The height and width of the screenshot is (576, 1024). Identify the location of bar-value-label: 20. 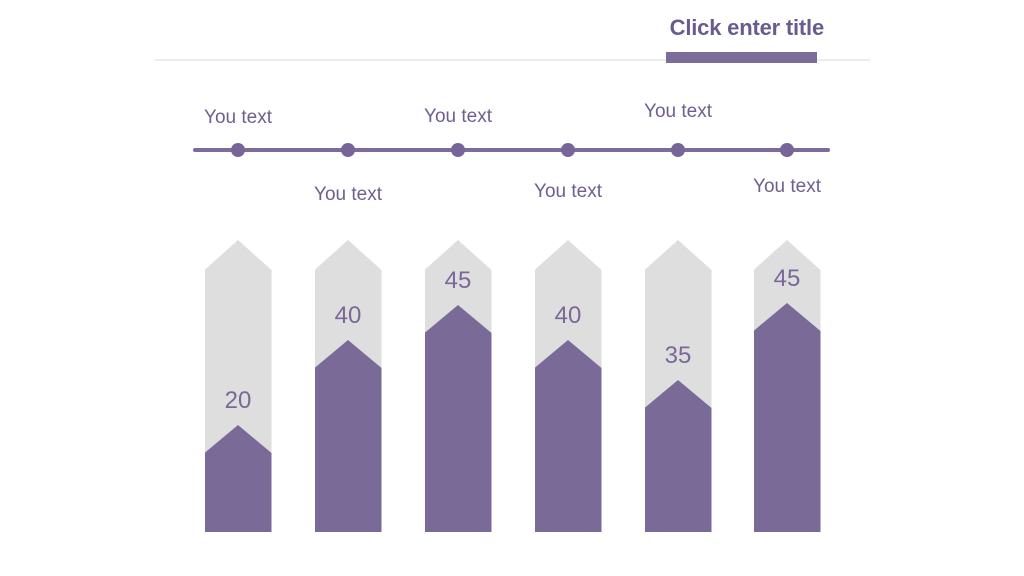
(238, 400).